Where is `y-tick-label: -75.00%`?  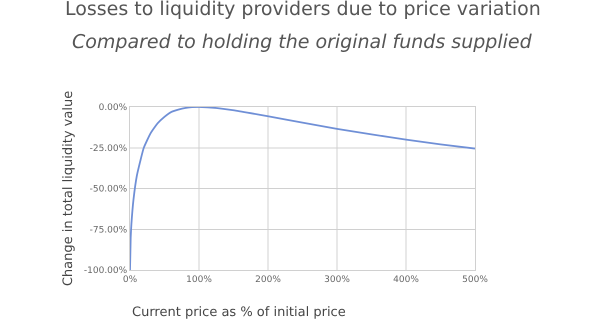
y-tick-label: -75.00% is located at coordinates (109, 230).